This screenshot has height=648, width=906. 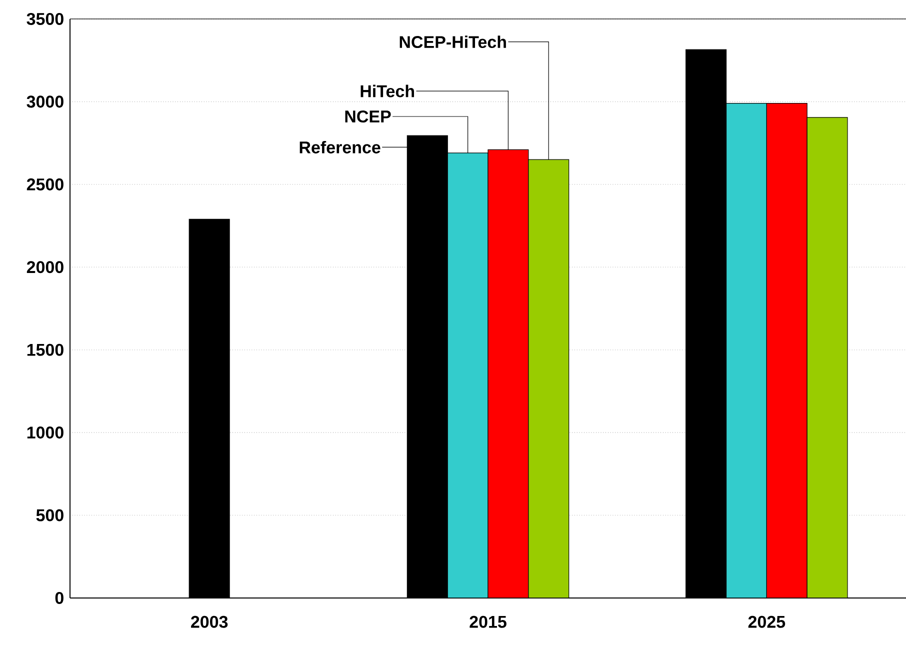 I want to click on y-tick-label: 3500, so click(x=45, y=19).